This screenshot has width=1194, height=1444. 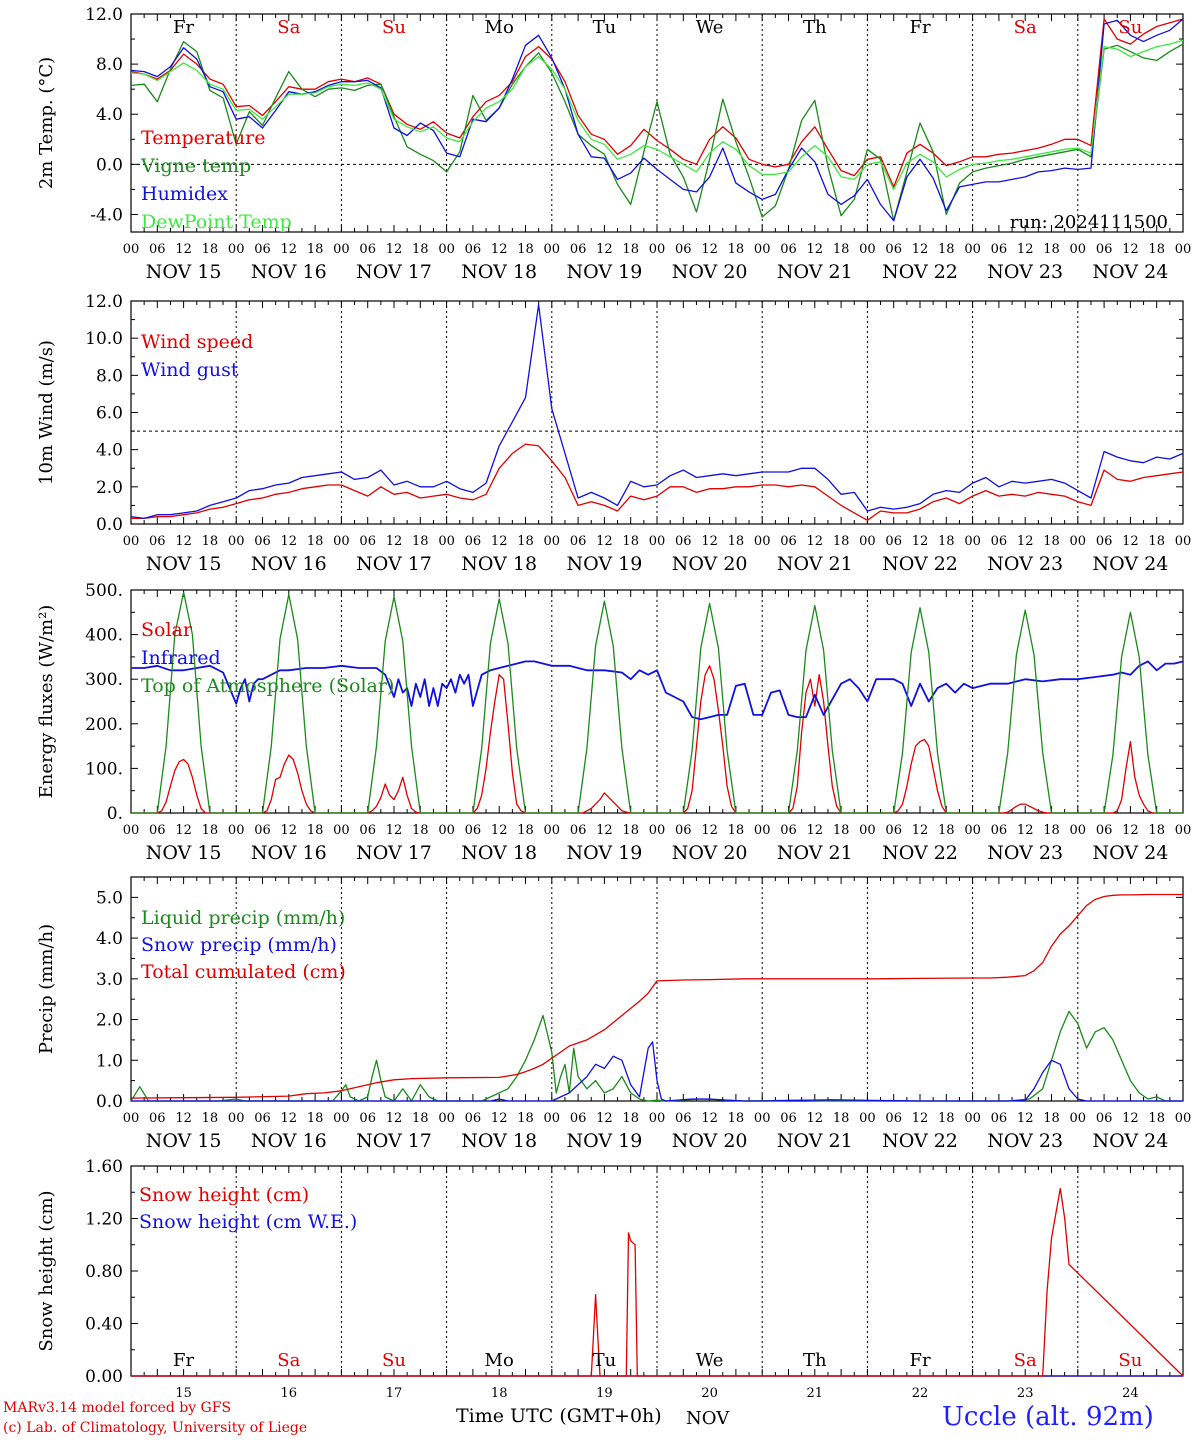 What do you see at coordinates (181, 658) in the screenshot?
I see `legend-item: Infrared` at bounding box center [181, 658].